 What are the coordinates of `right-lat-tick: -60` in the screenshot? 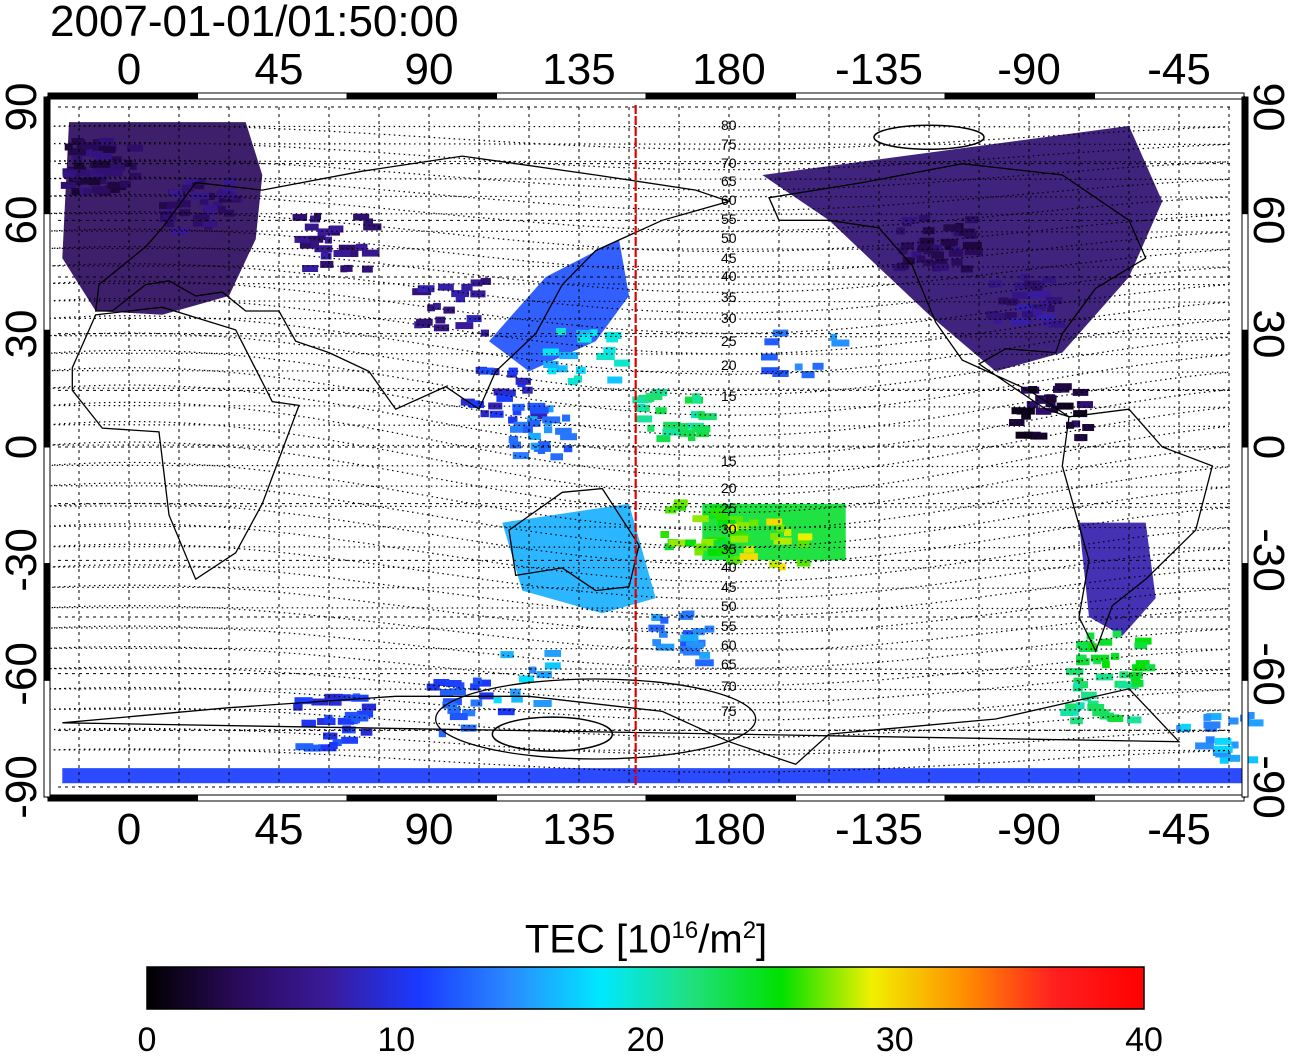 It's located at (1268, 673).